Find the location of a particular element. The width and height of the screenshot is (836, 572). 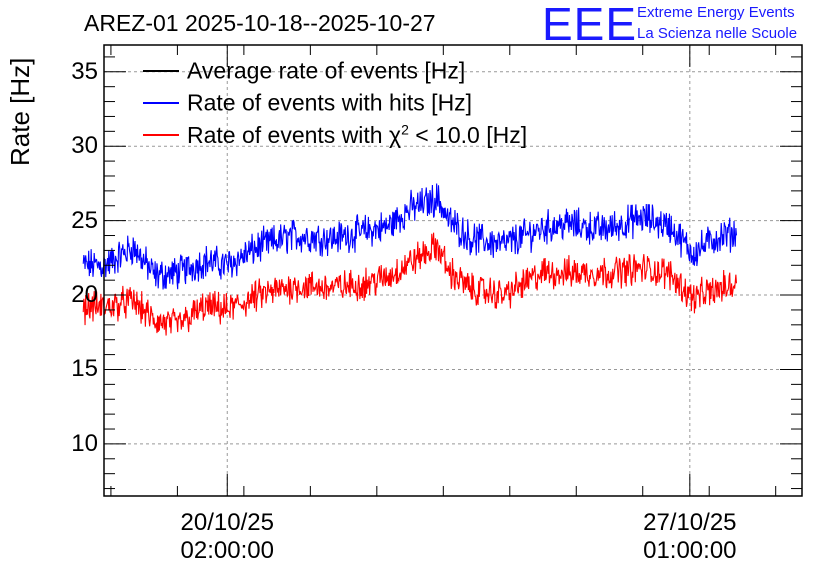

x-tick-time-1: 01:00:00 is located at coordinates (690, 550).